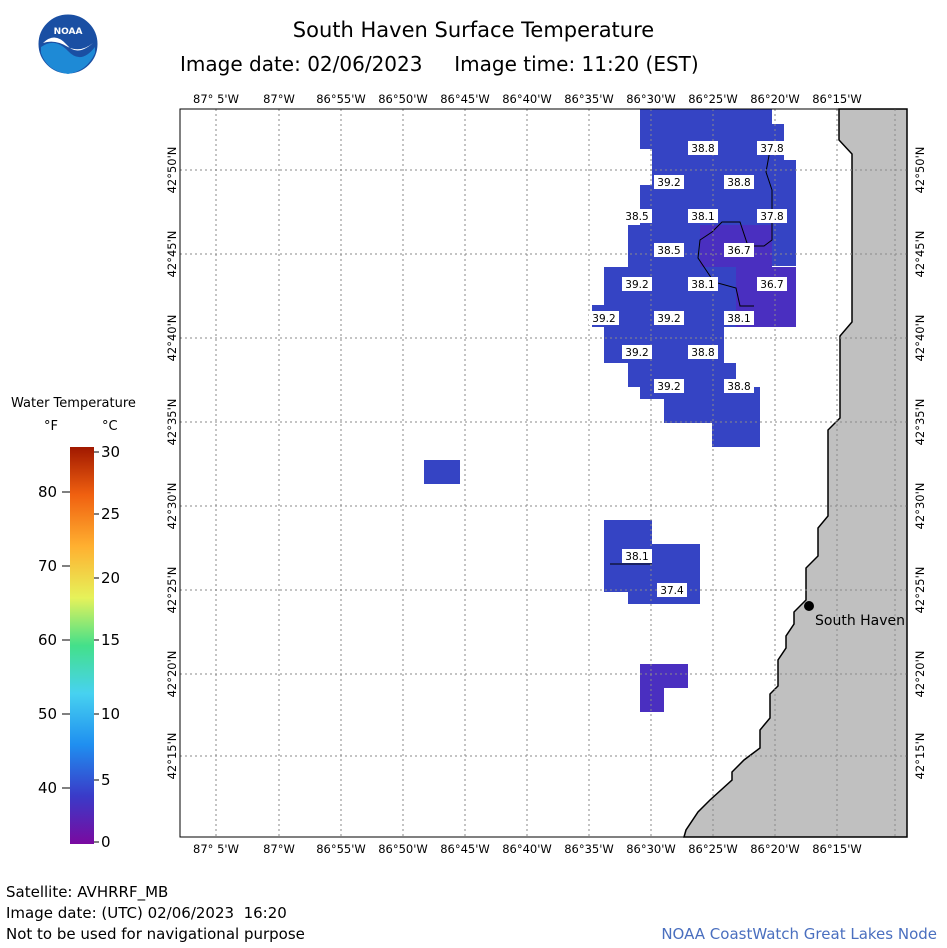  Describe the element at coordinates (473, 30) in the screenshot. I see `map-title: South Haven Surface Temperature` at that location.